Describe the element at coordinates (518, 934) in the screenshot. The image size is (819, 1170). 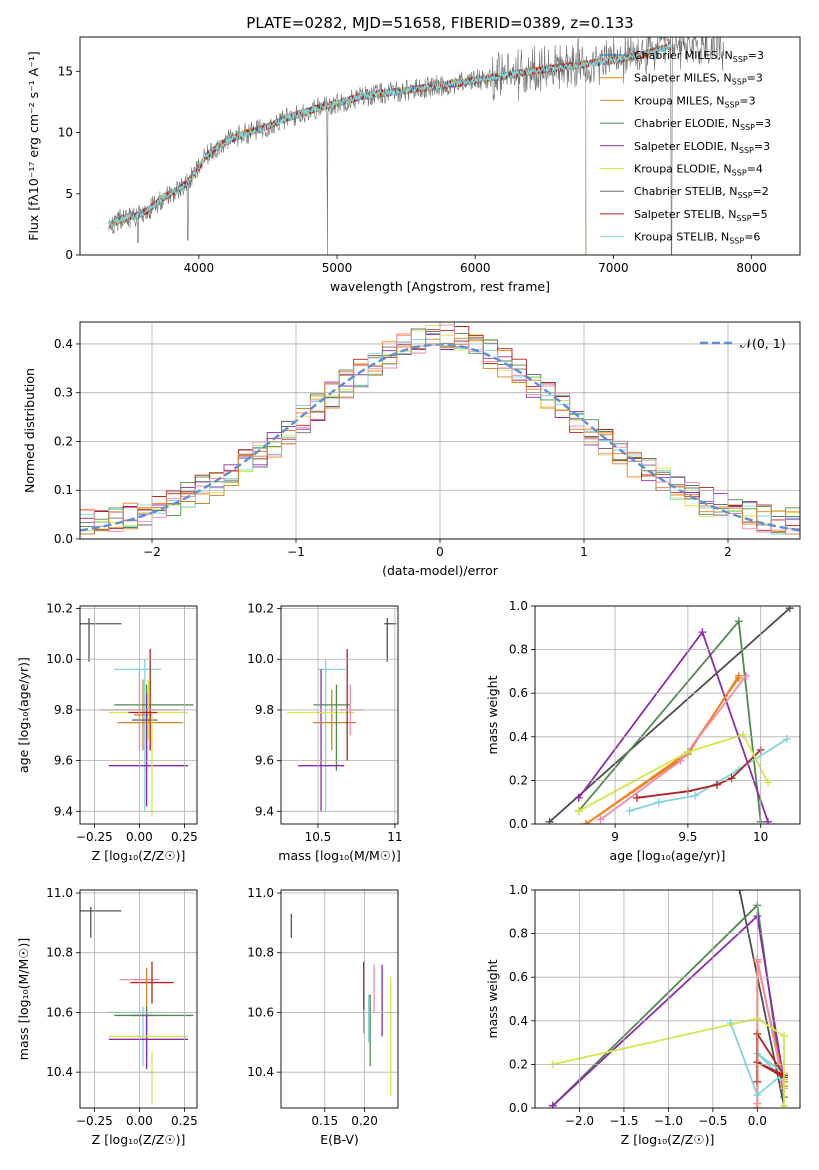
I see `y-tick-label: 0.8` at that location.